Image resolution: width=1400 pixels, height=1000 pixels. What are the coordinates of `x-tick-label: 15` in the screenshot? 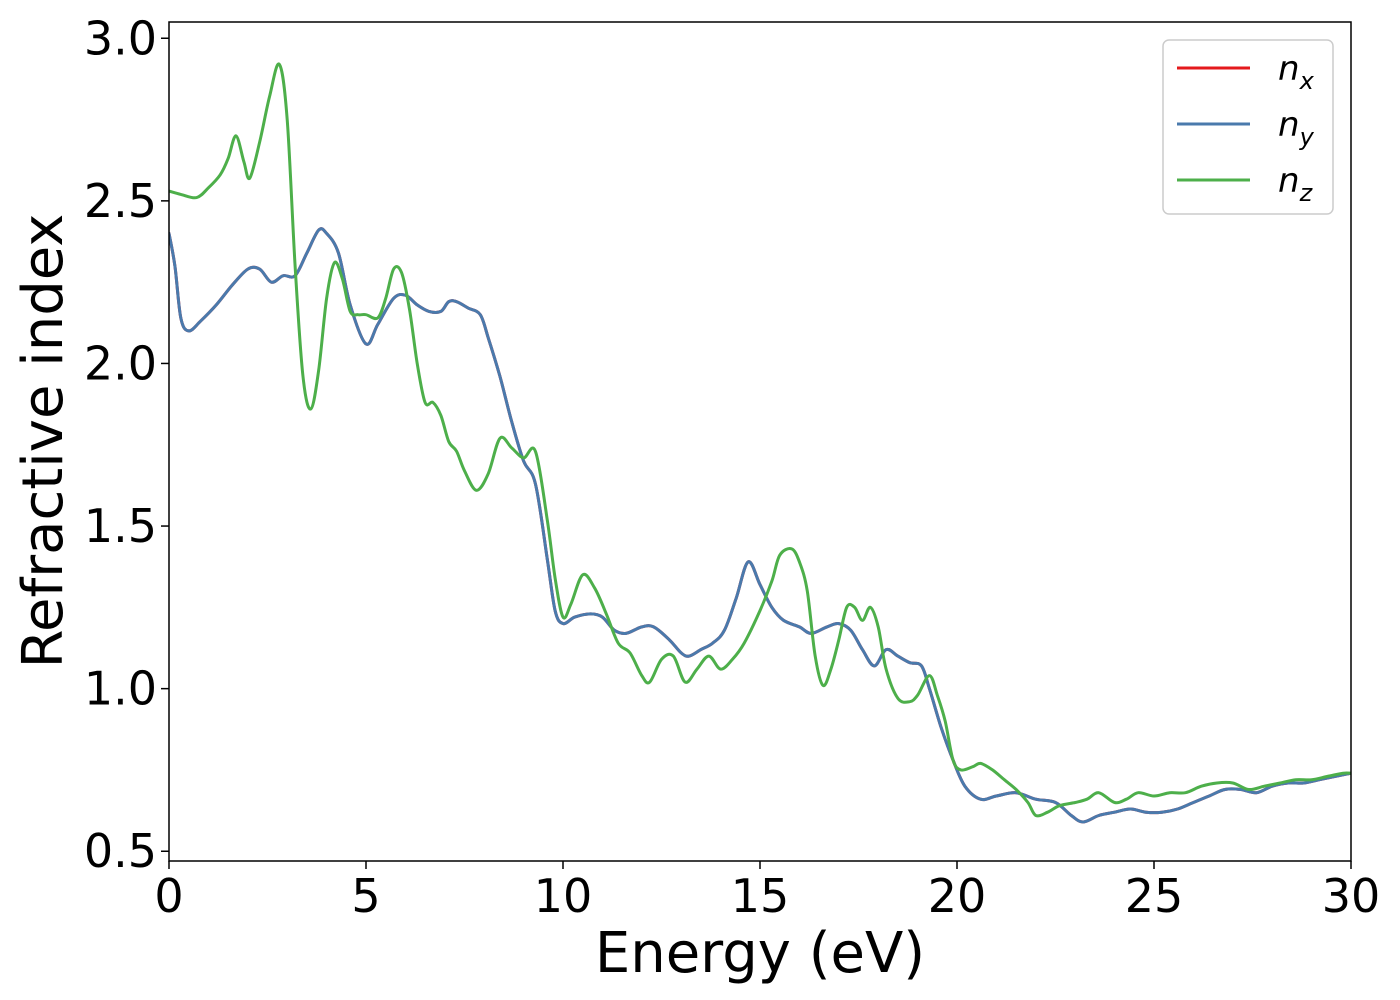 It's located at (760, 896).